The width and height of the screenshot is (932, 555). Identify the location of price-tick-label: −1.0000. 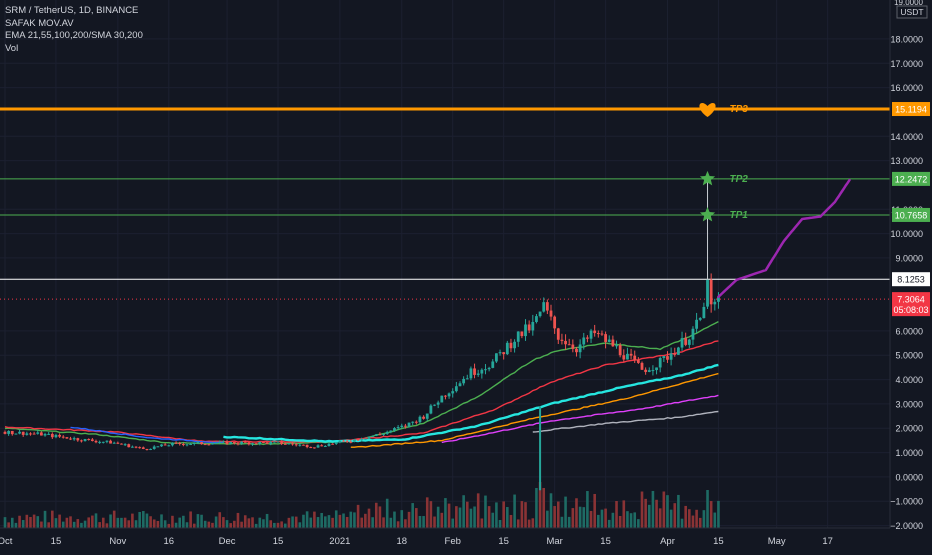
(906, 502).